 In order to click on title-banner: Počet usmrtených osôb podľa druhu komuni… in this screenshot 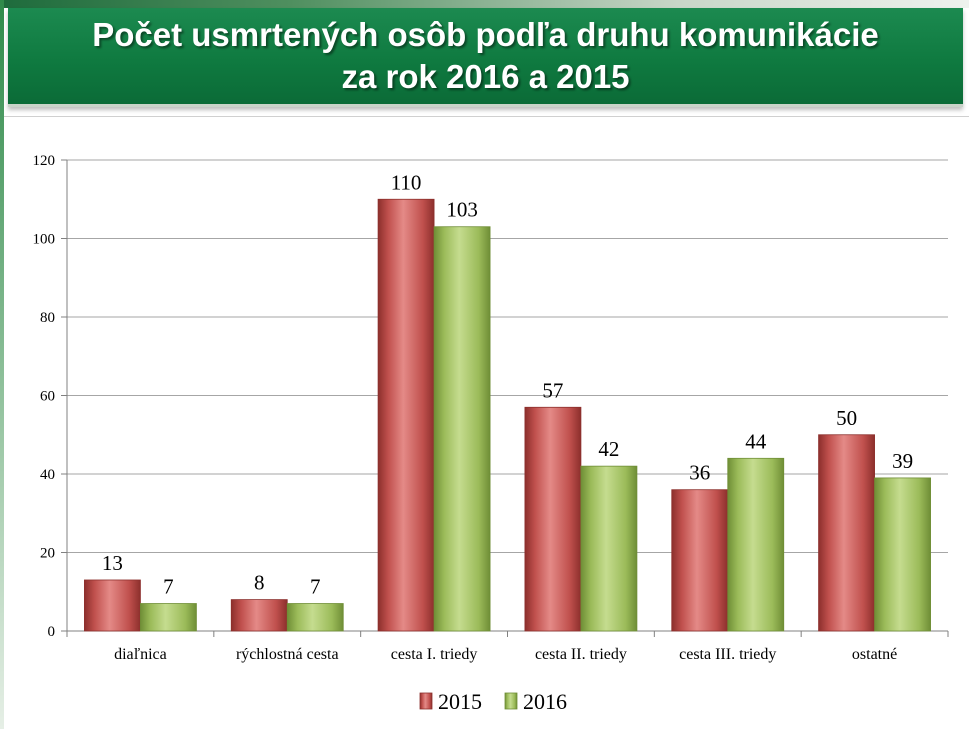, I will do `click(485, 57)`.